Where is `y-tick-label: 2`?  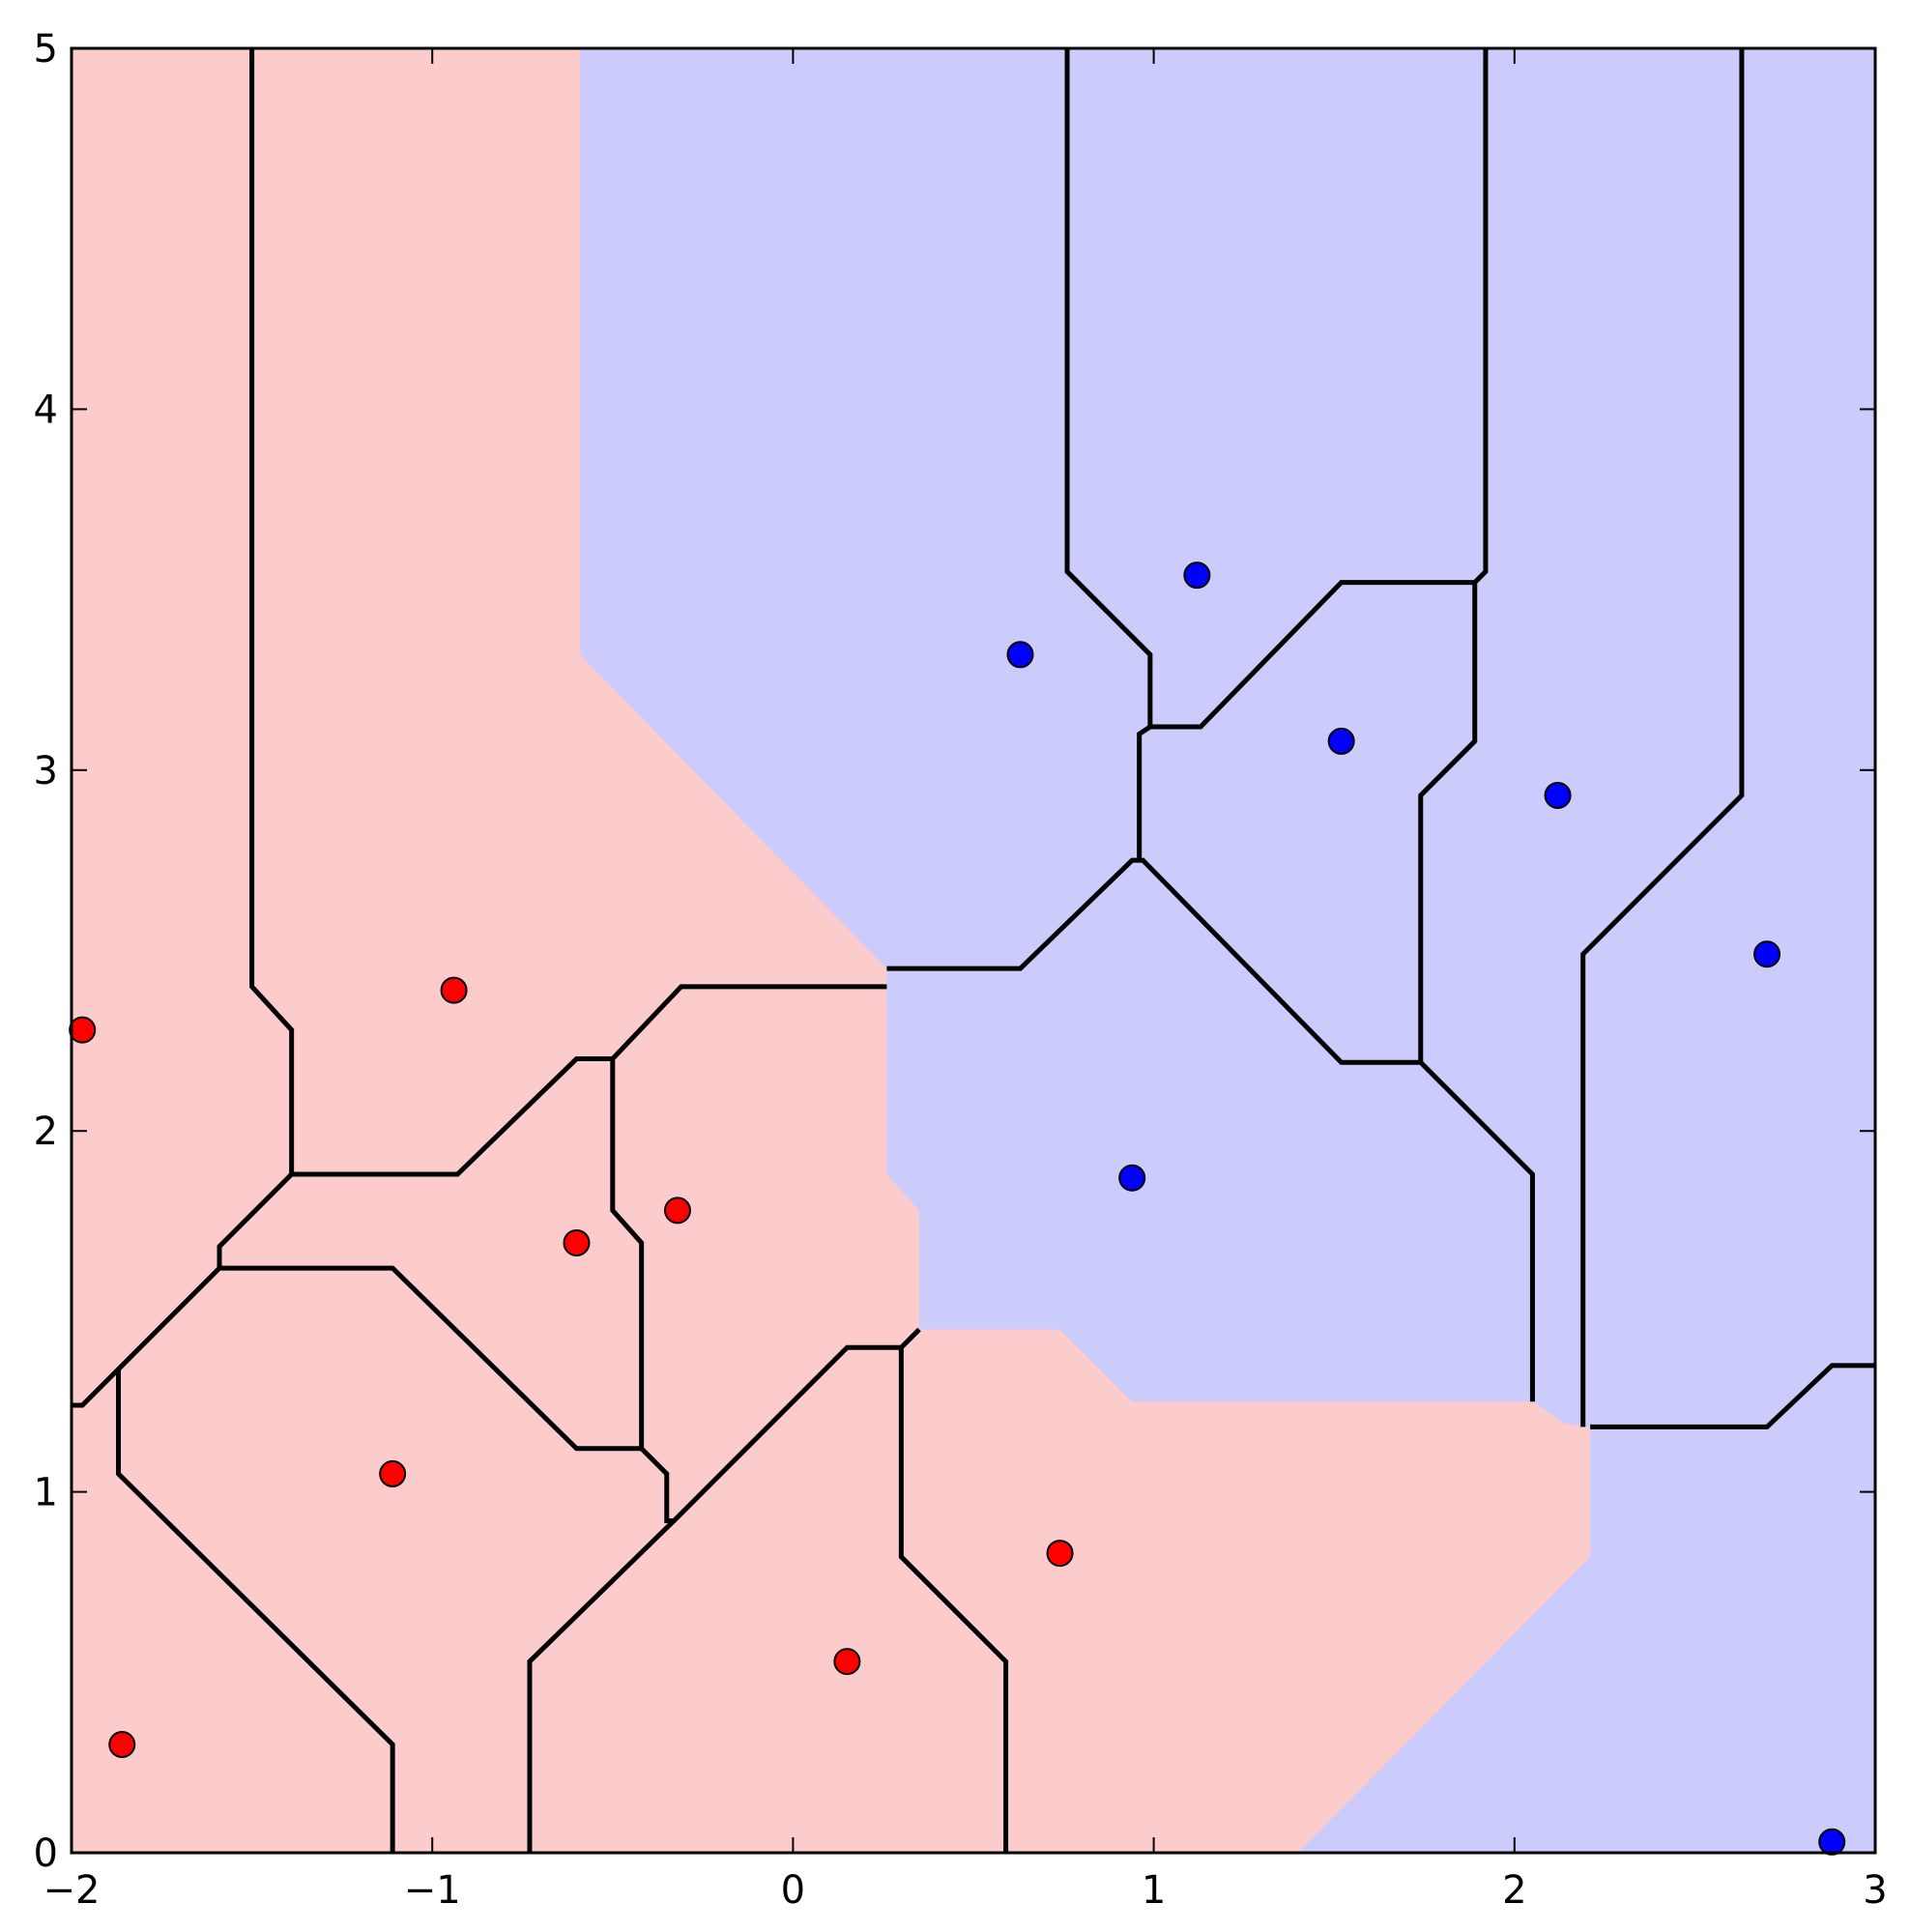 y-tick-label: 2 is located at coordinates (46, 1132).